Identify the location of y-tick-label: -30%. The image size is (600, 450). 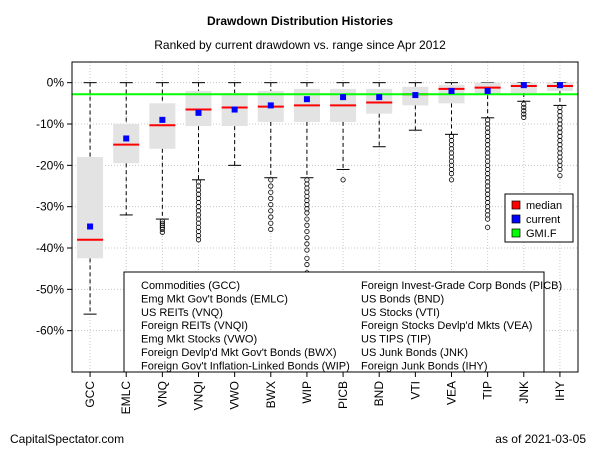
(50, 207).